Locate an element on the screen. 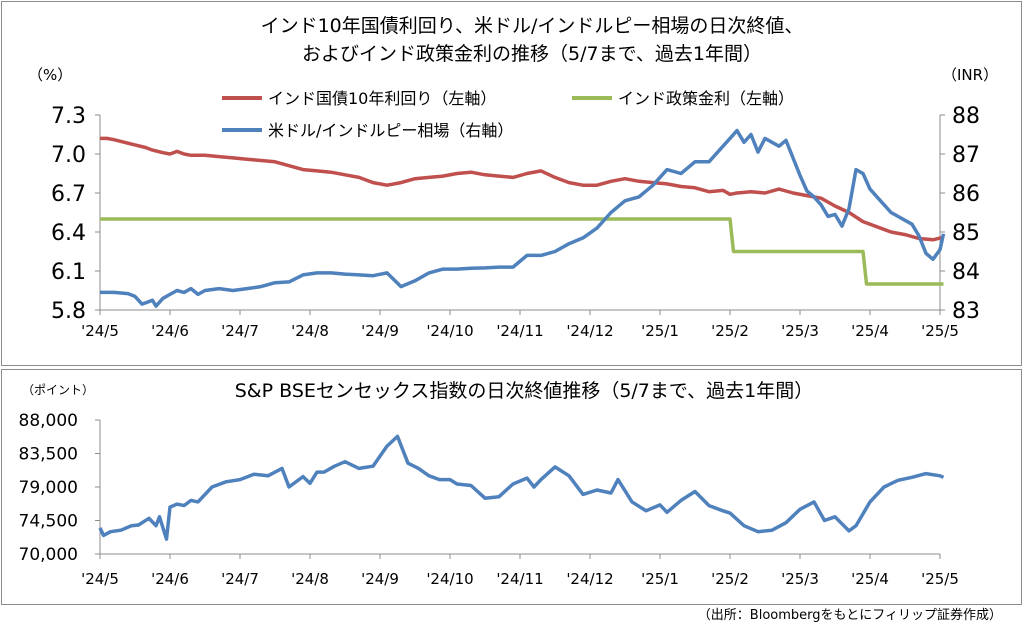 The height and width of the screenshot is (625, 1024). chart1-x-tick-label: '24/9 is located at coordinates (380, 331).